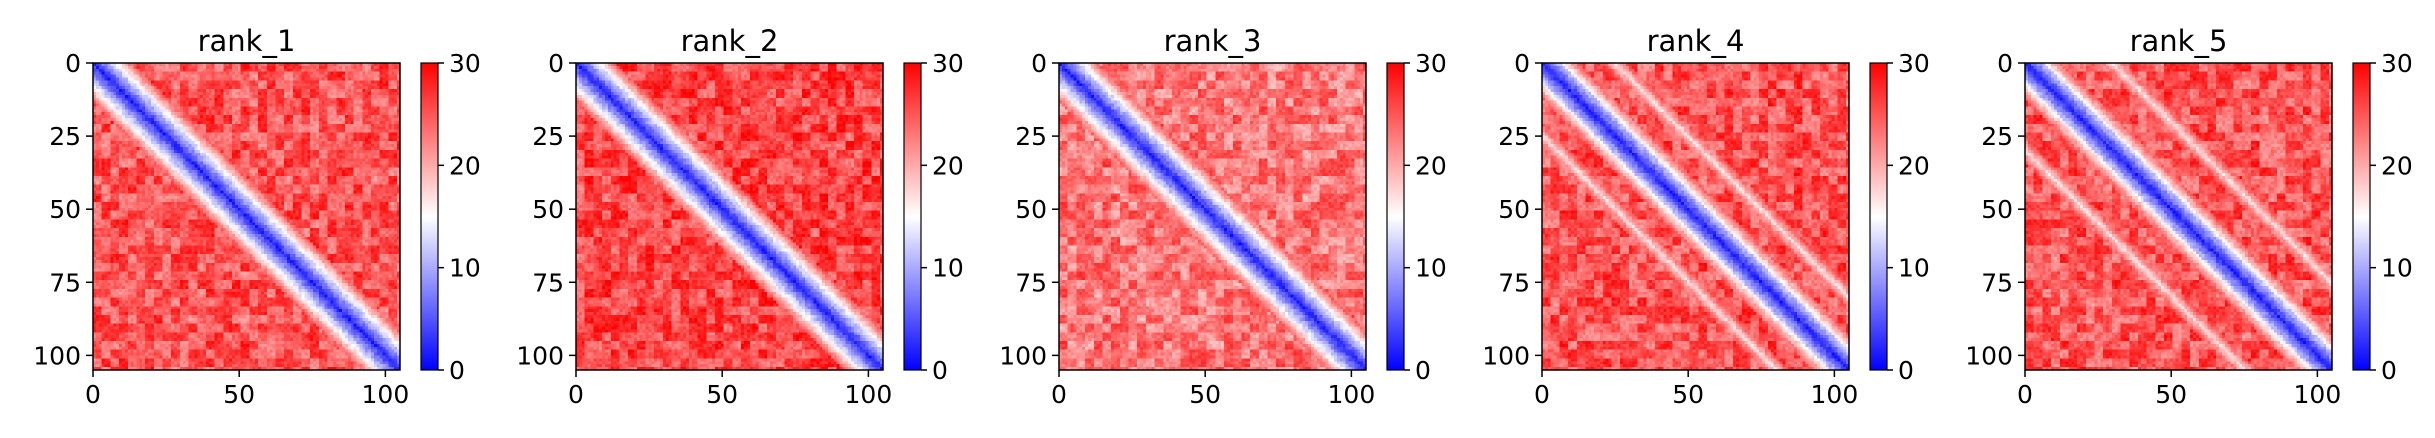  Describe the element at coordinates (2179, 41) in the screenshot. I see `panel-title: rank_5` at that location.